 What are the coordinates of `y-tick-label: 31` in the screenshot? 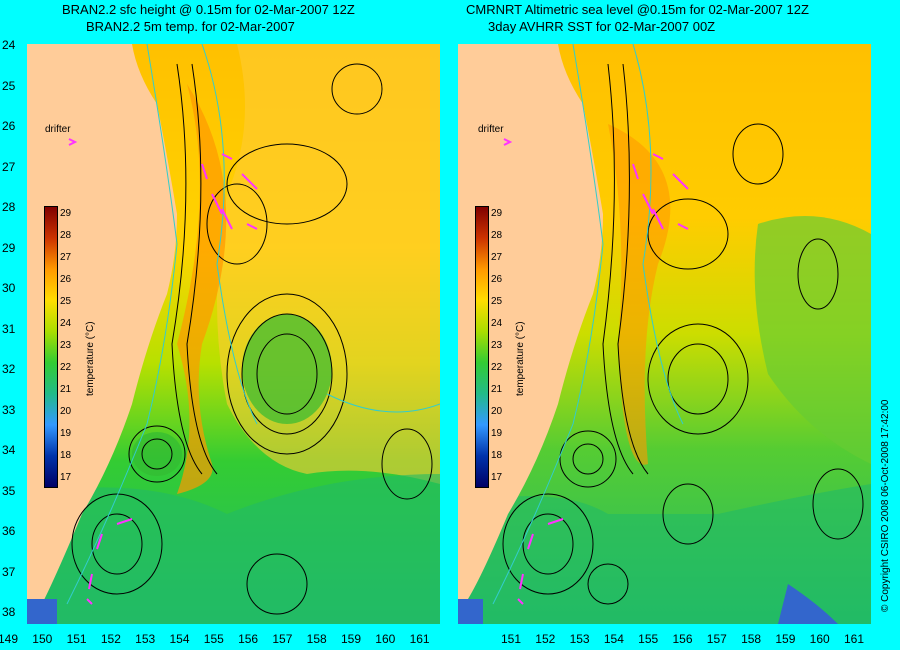 It's located at (9, 328).